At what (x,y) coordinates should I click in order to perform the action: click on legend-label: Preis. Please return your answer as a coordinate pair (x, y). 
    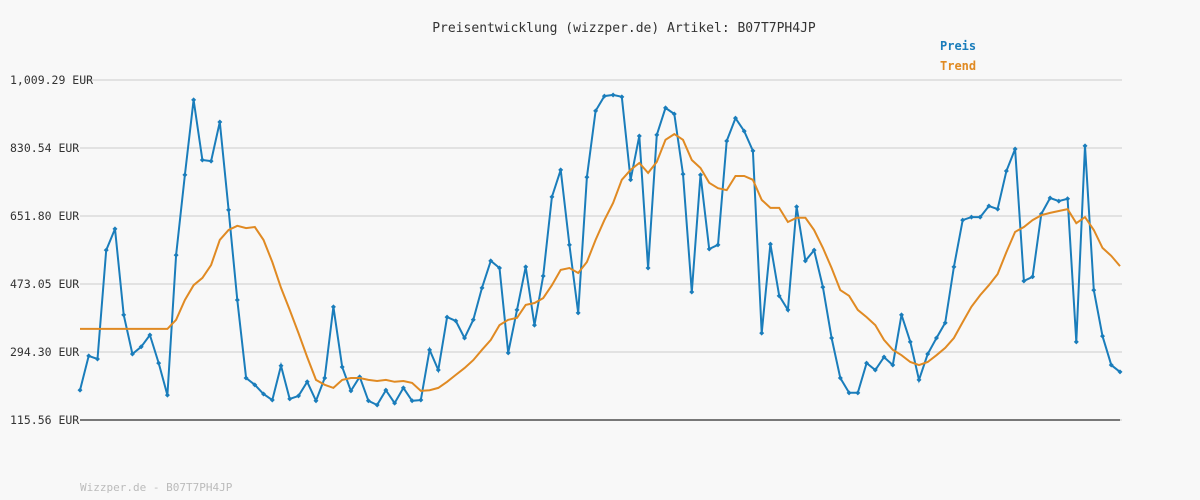
    Looking at the image, I should click on (958, 46).